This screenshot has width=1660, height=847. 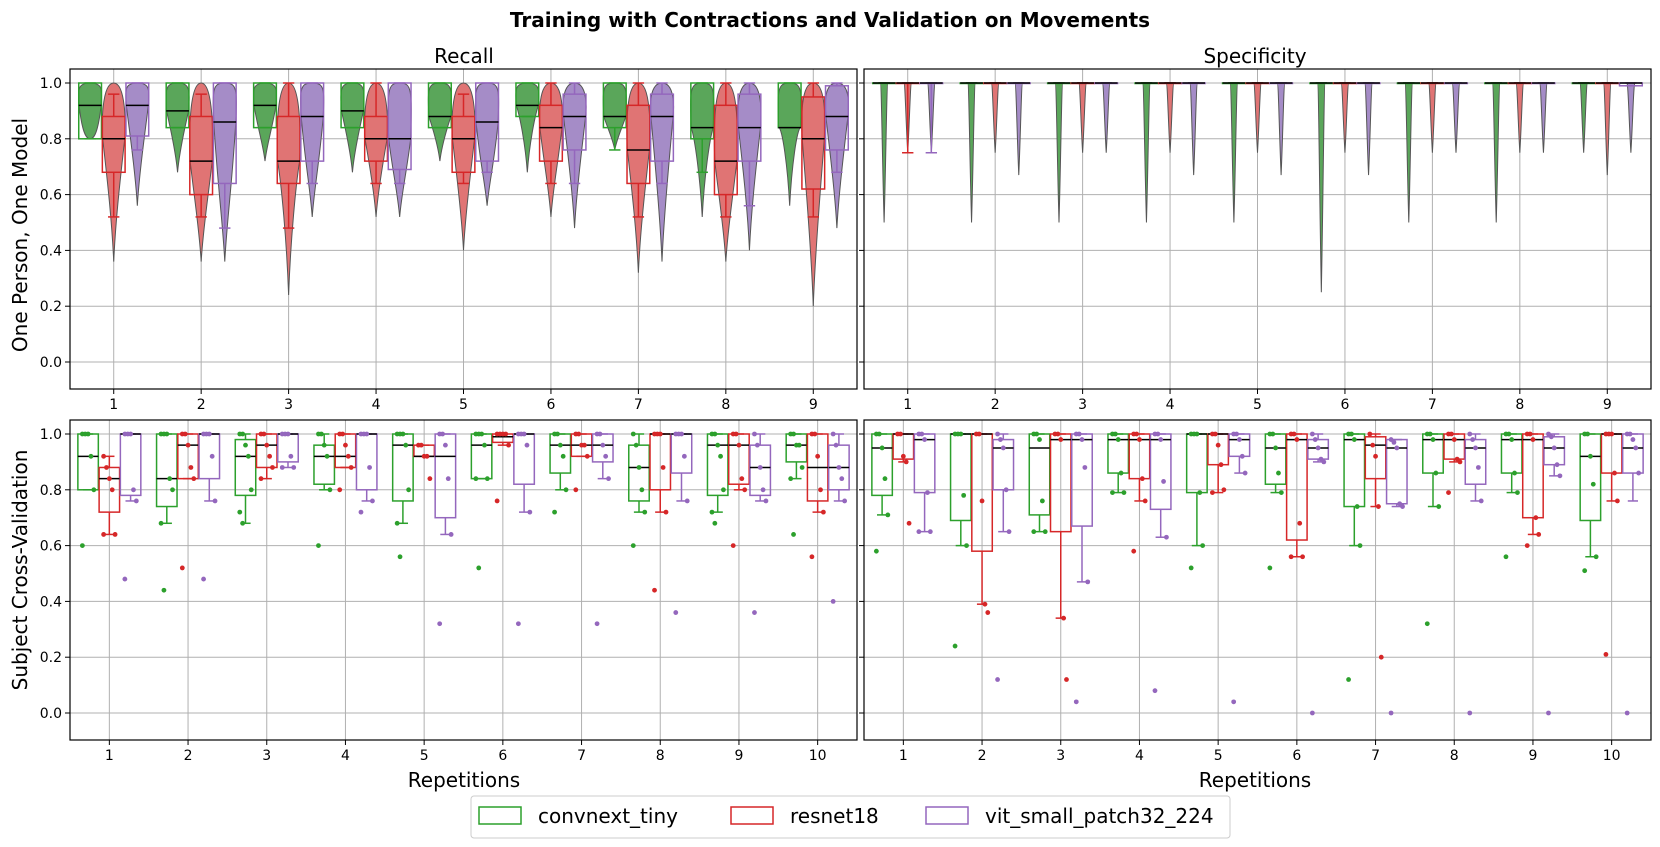 I want to click on x-tick-label: 3, so click(x=1082, y=405).